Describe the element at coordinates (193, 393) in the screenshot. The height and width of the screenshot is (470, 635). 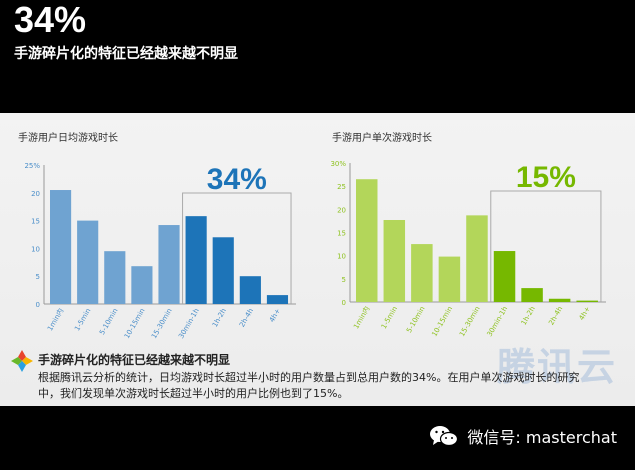
I see `note-body-line-2: 中，我们发现单次游戏时长超过半小时的用户比例也到了15%。` at that location.